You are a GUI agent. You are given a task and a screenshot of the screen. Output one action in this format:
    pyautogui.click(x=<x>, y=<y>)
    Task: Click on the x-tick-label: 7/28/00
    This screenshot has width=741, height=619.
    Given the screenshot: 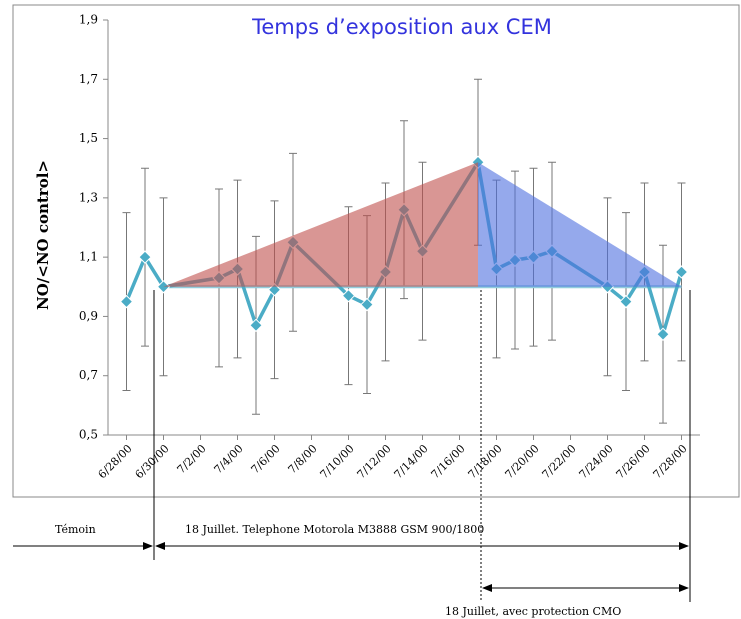 What is the action you would take?
    pyautogui.click(x=670, y=461)
    